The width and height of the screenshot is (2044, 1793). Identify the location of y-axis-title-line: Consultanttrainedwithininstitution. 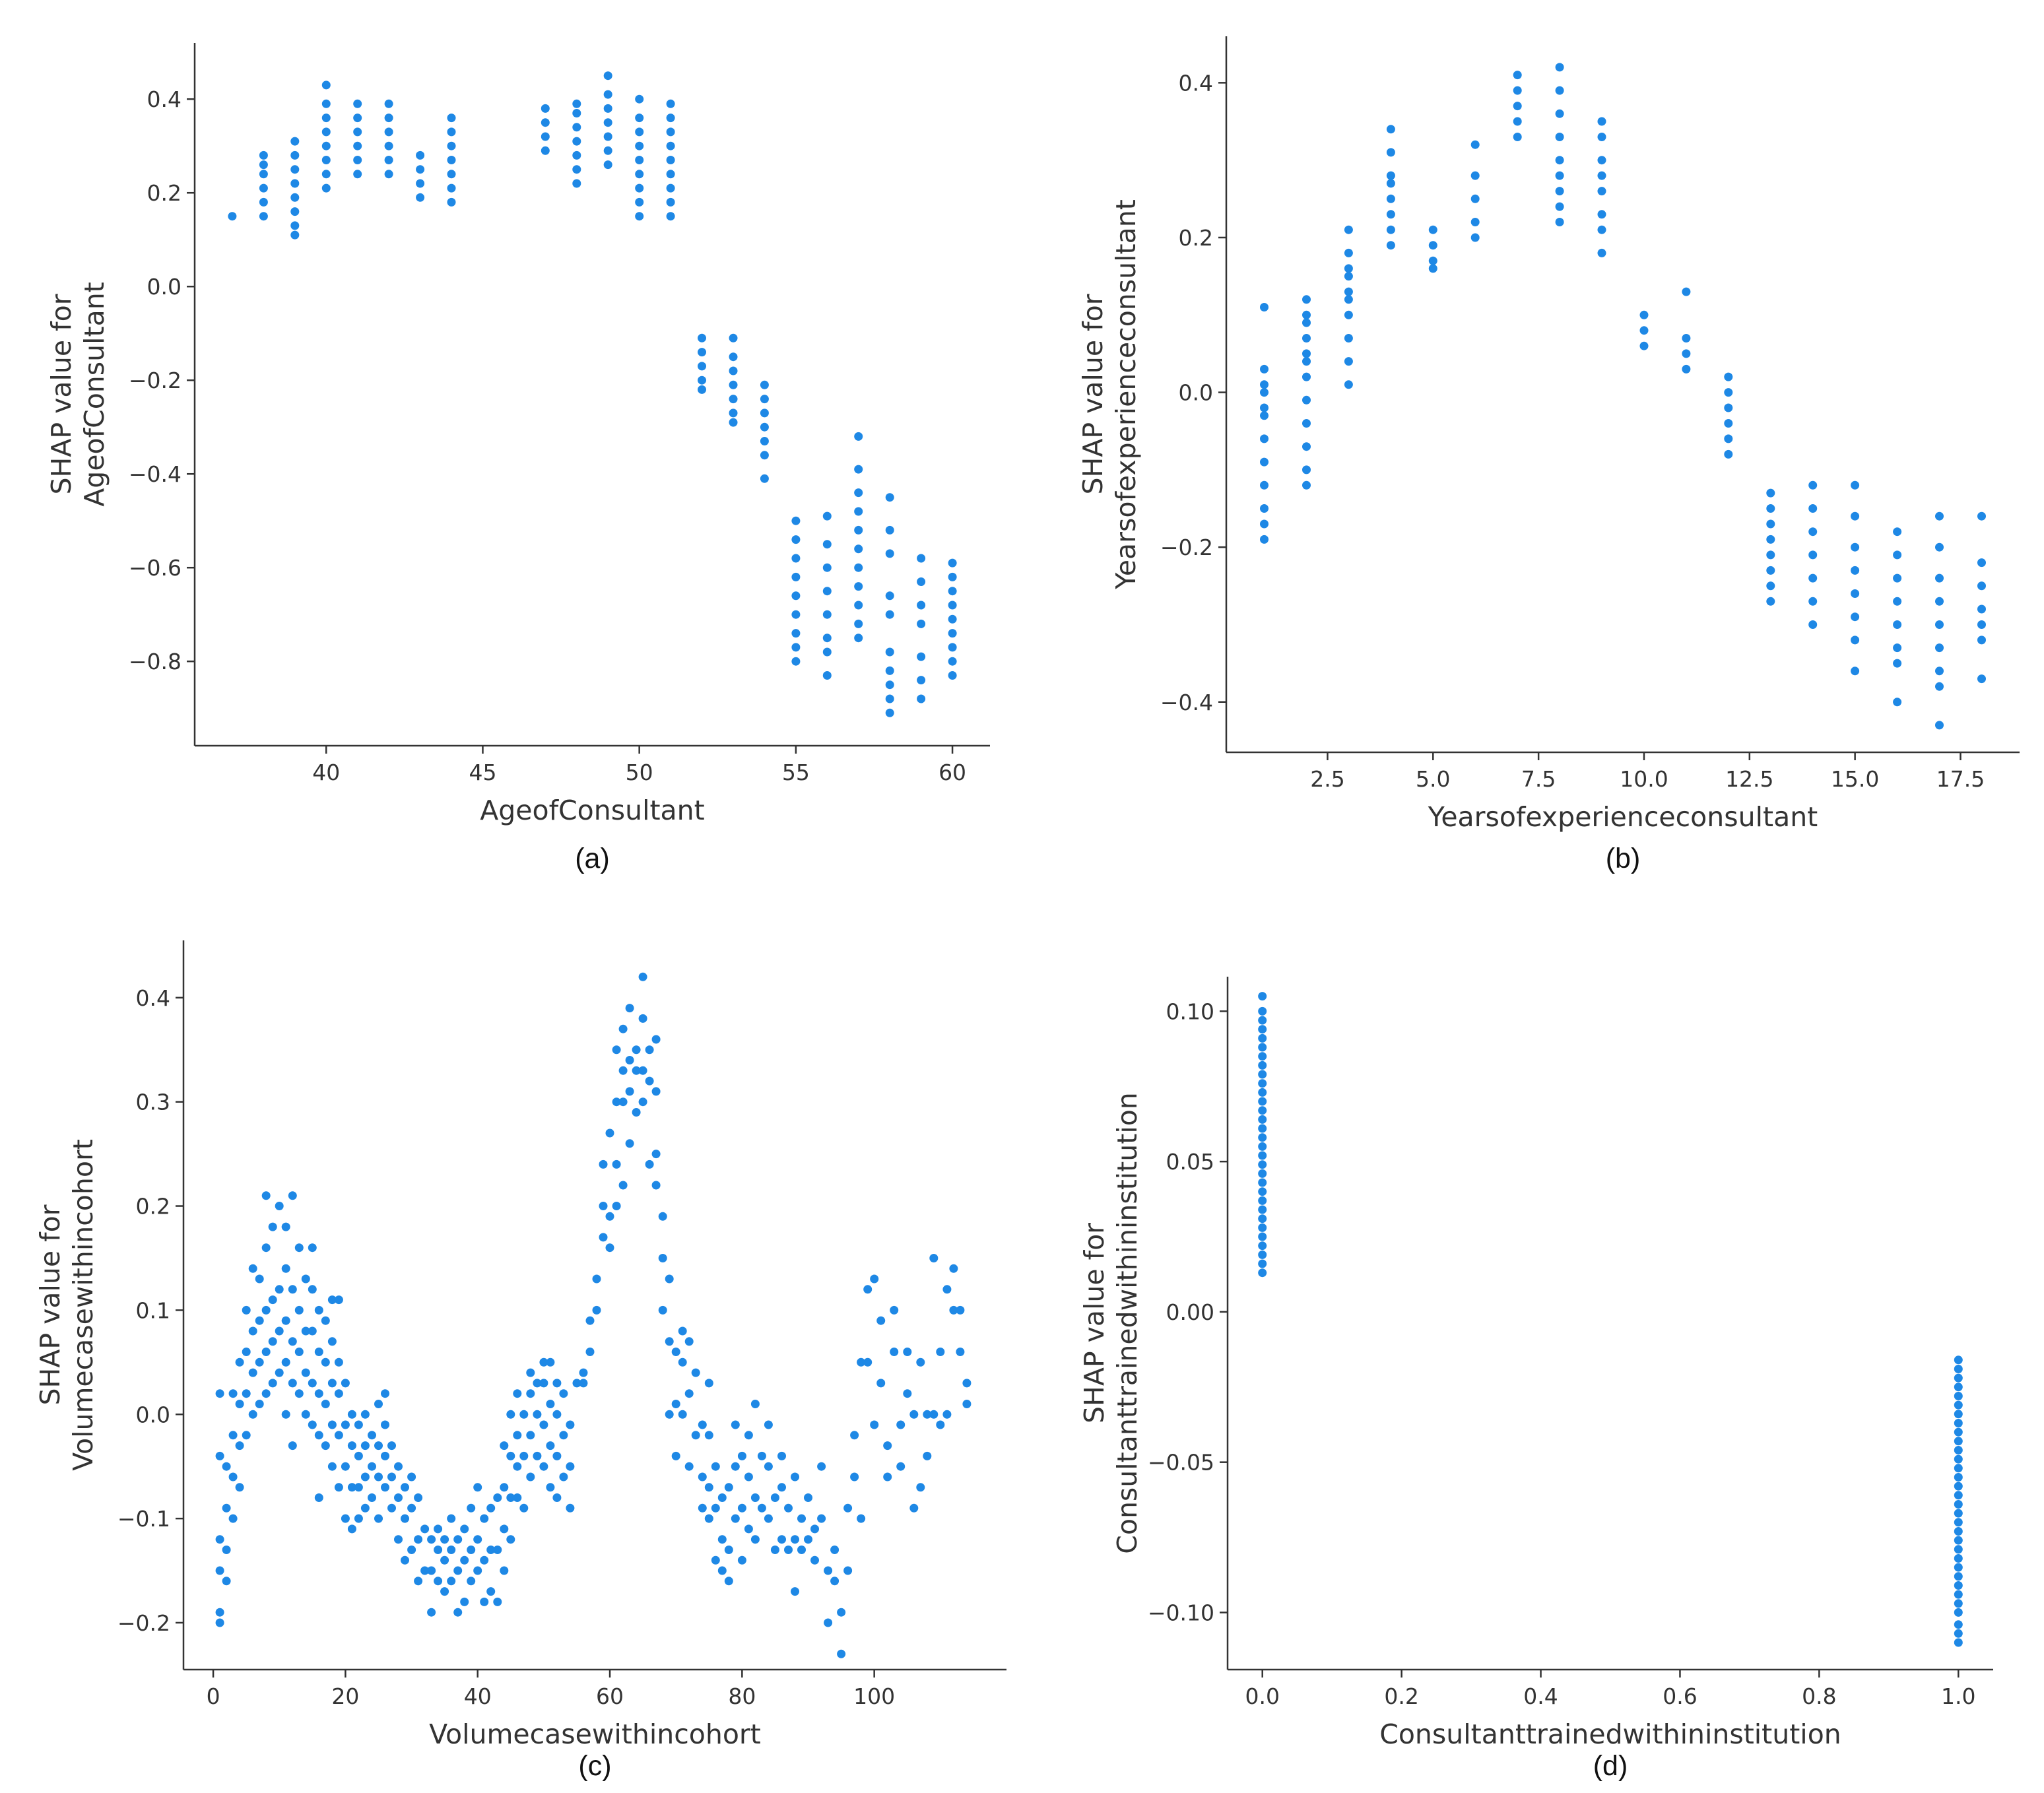
(1127, 1323).